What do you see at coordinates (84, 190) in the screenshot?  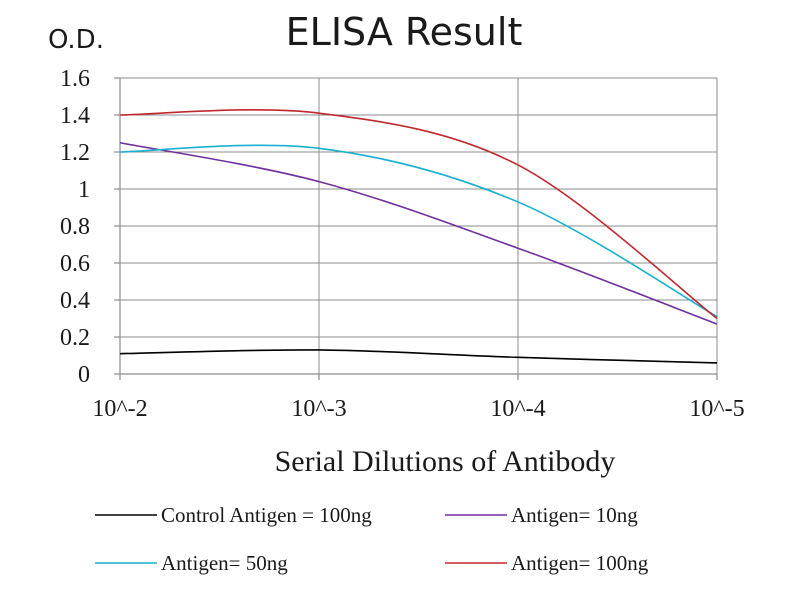 I see `y-tick-label: 1` at bounding box center [84, 190].